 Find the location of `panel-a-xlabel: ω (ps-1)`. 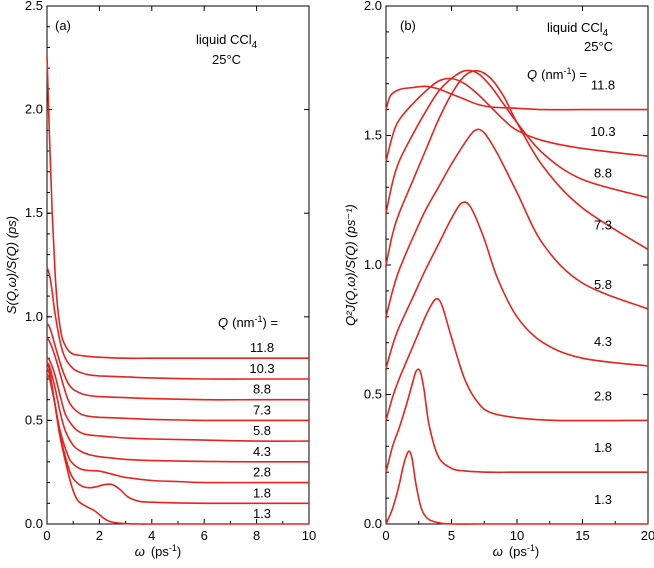

panel-a-xlabel: ω (ps-1) is located at coordinates (158, 551).